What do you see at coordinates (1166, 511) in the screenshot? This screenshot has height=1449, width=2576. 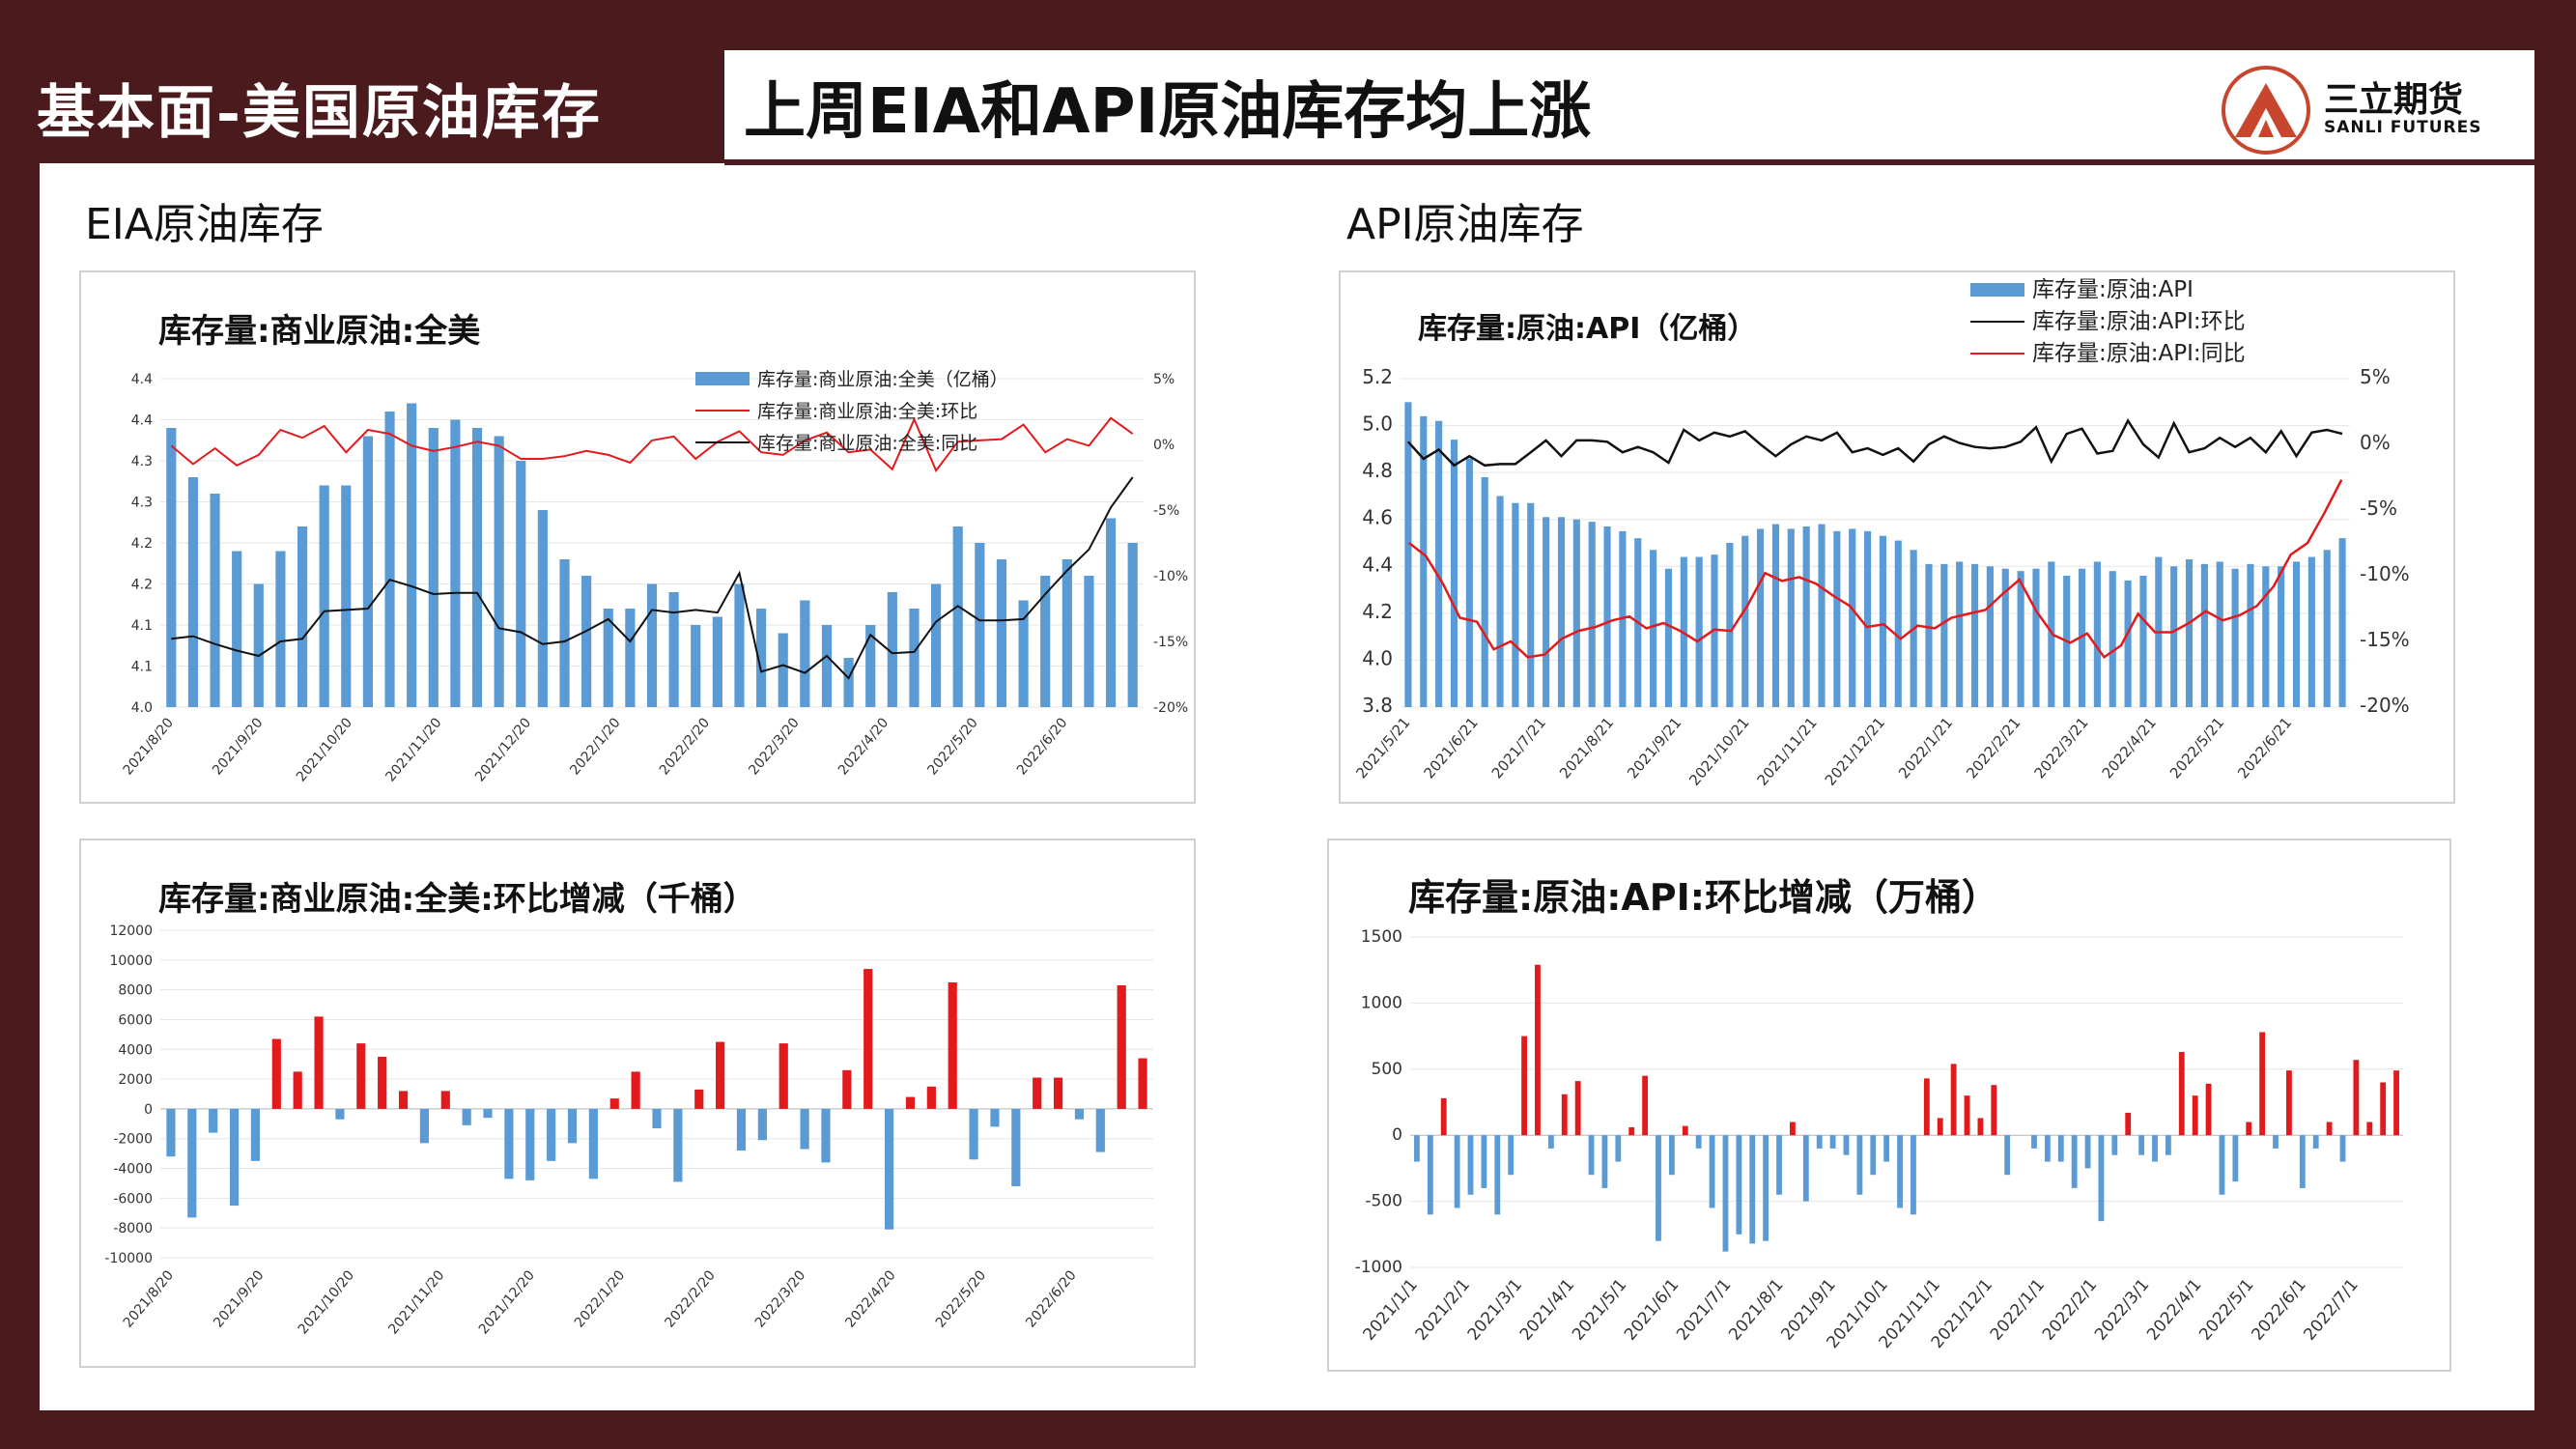 I see `y2-tick-label: -5%` at bounding box center [1166, 511].